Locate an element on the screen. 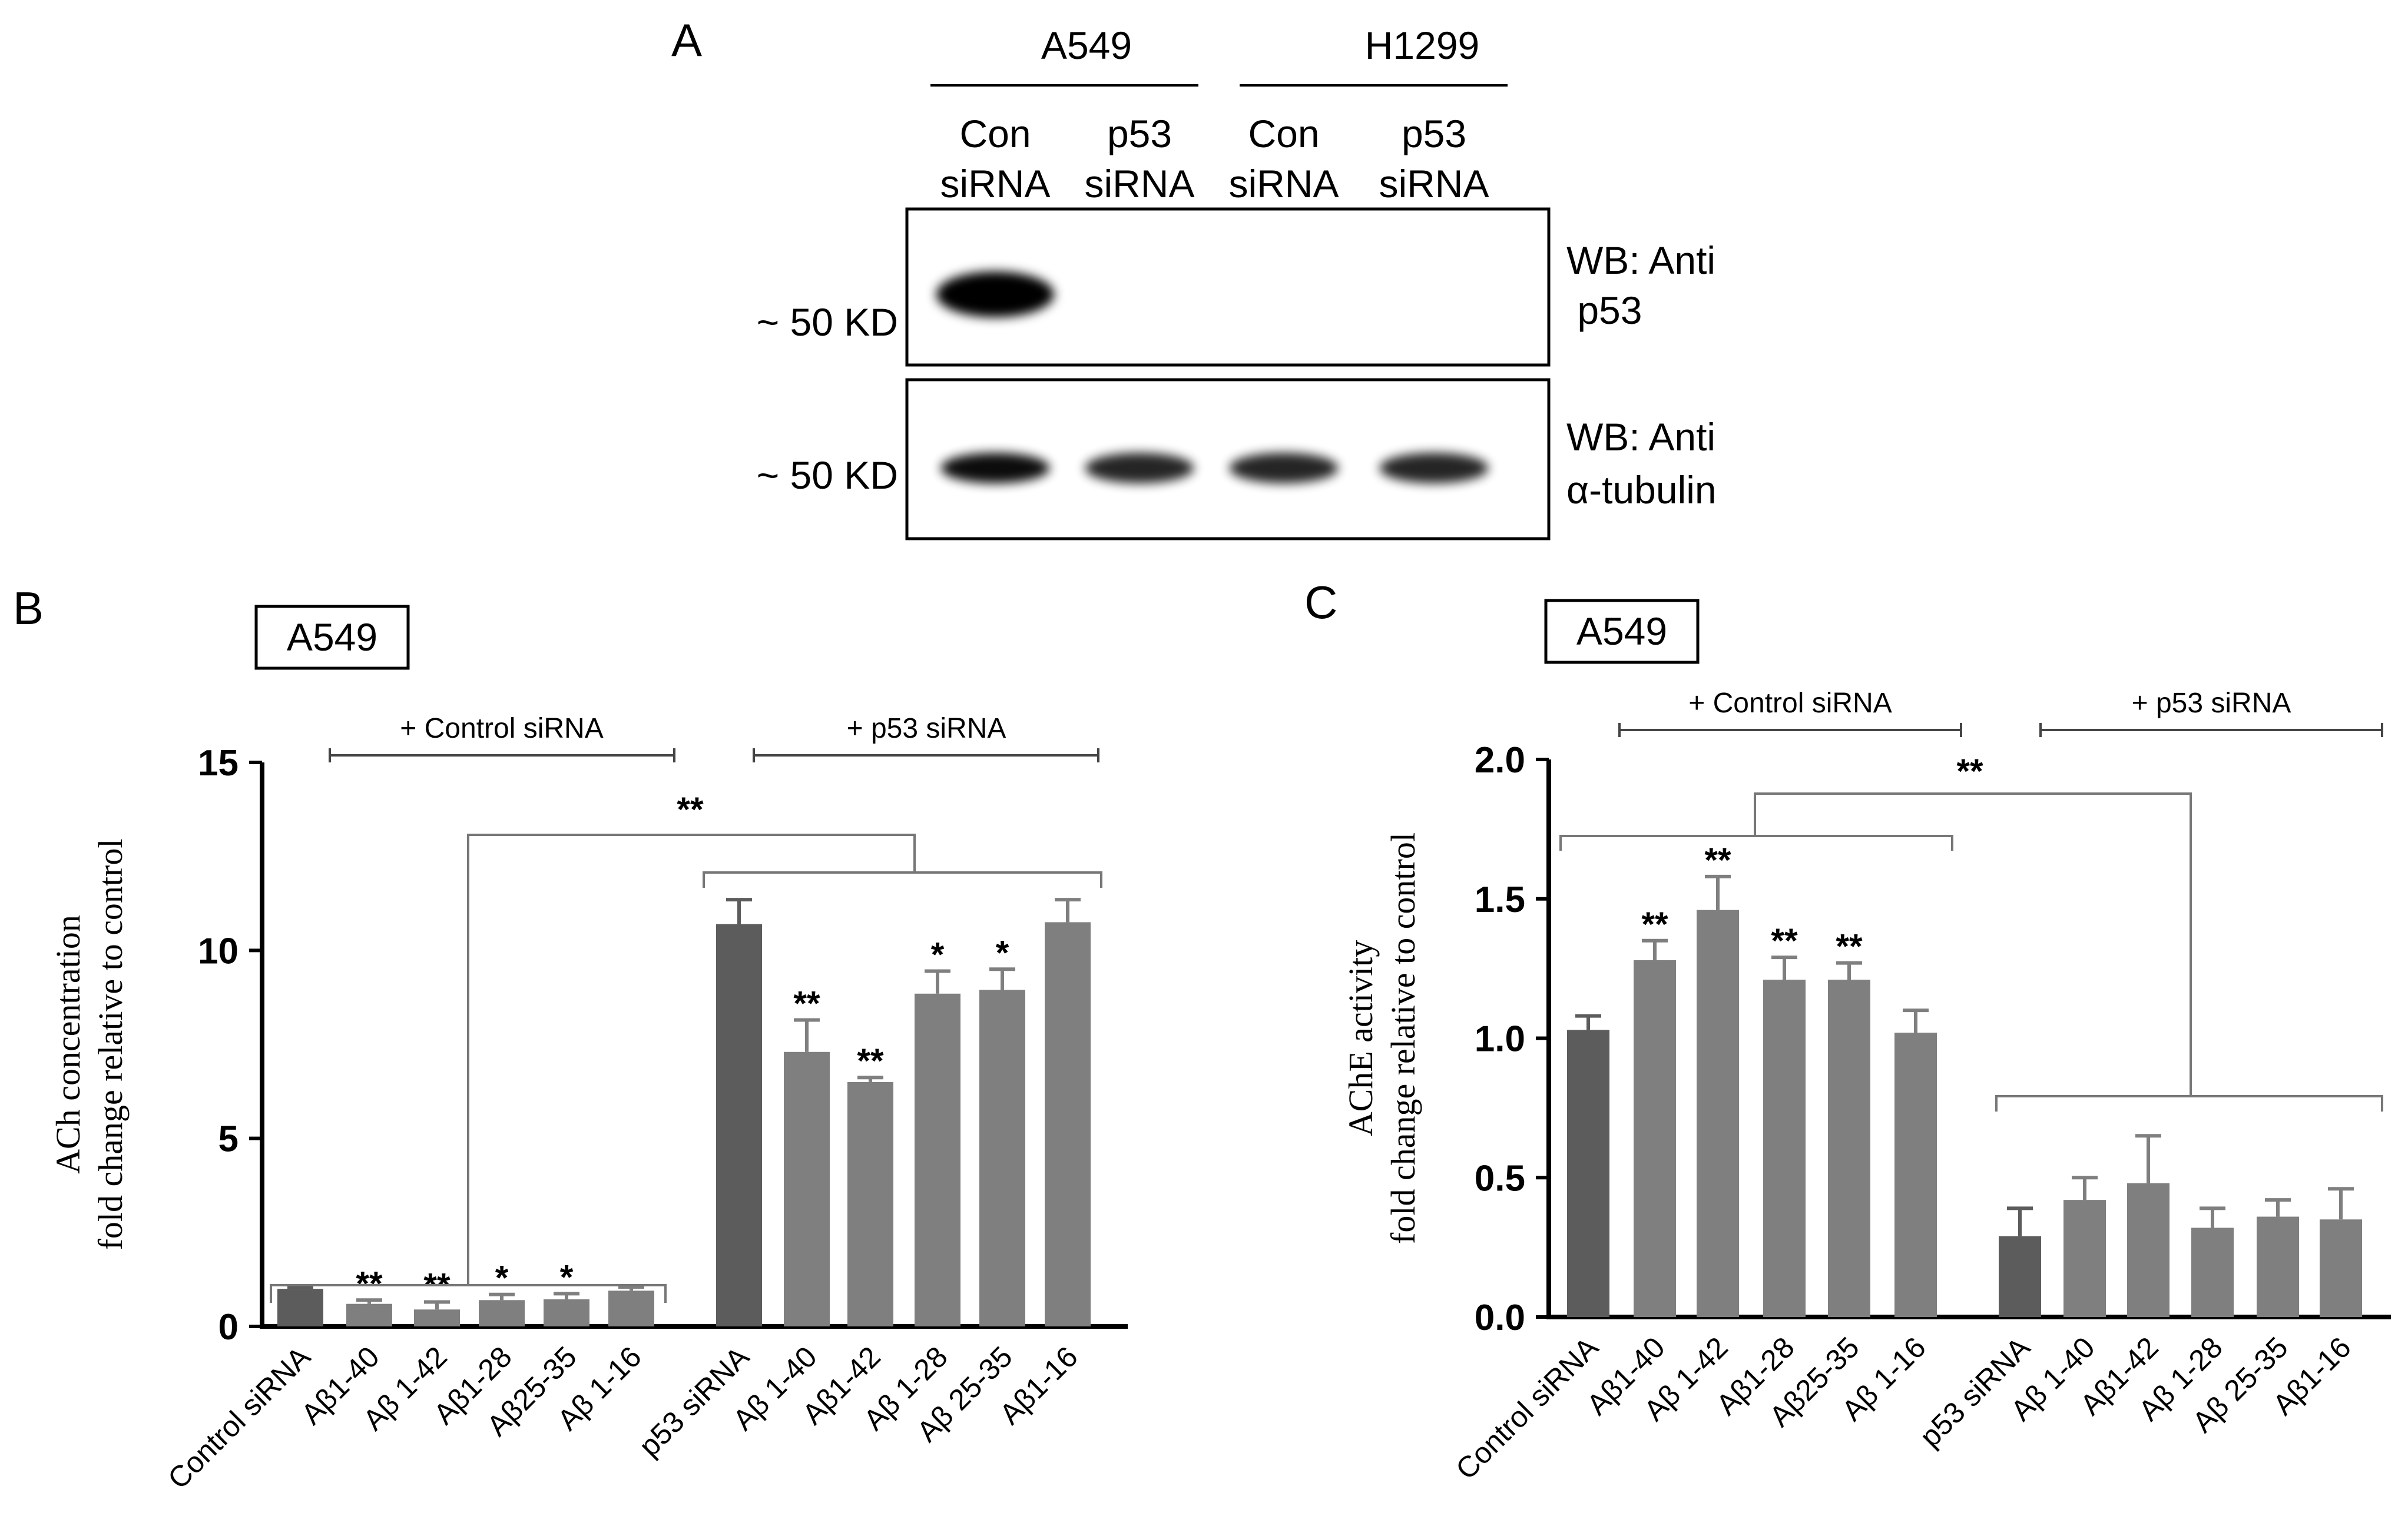 This screenshot has height=1526, width=2408. blot-p53-antibody-line2: p53 is located at coordinates (1604, 310).